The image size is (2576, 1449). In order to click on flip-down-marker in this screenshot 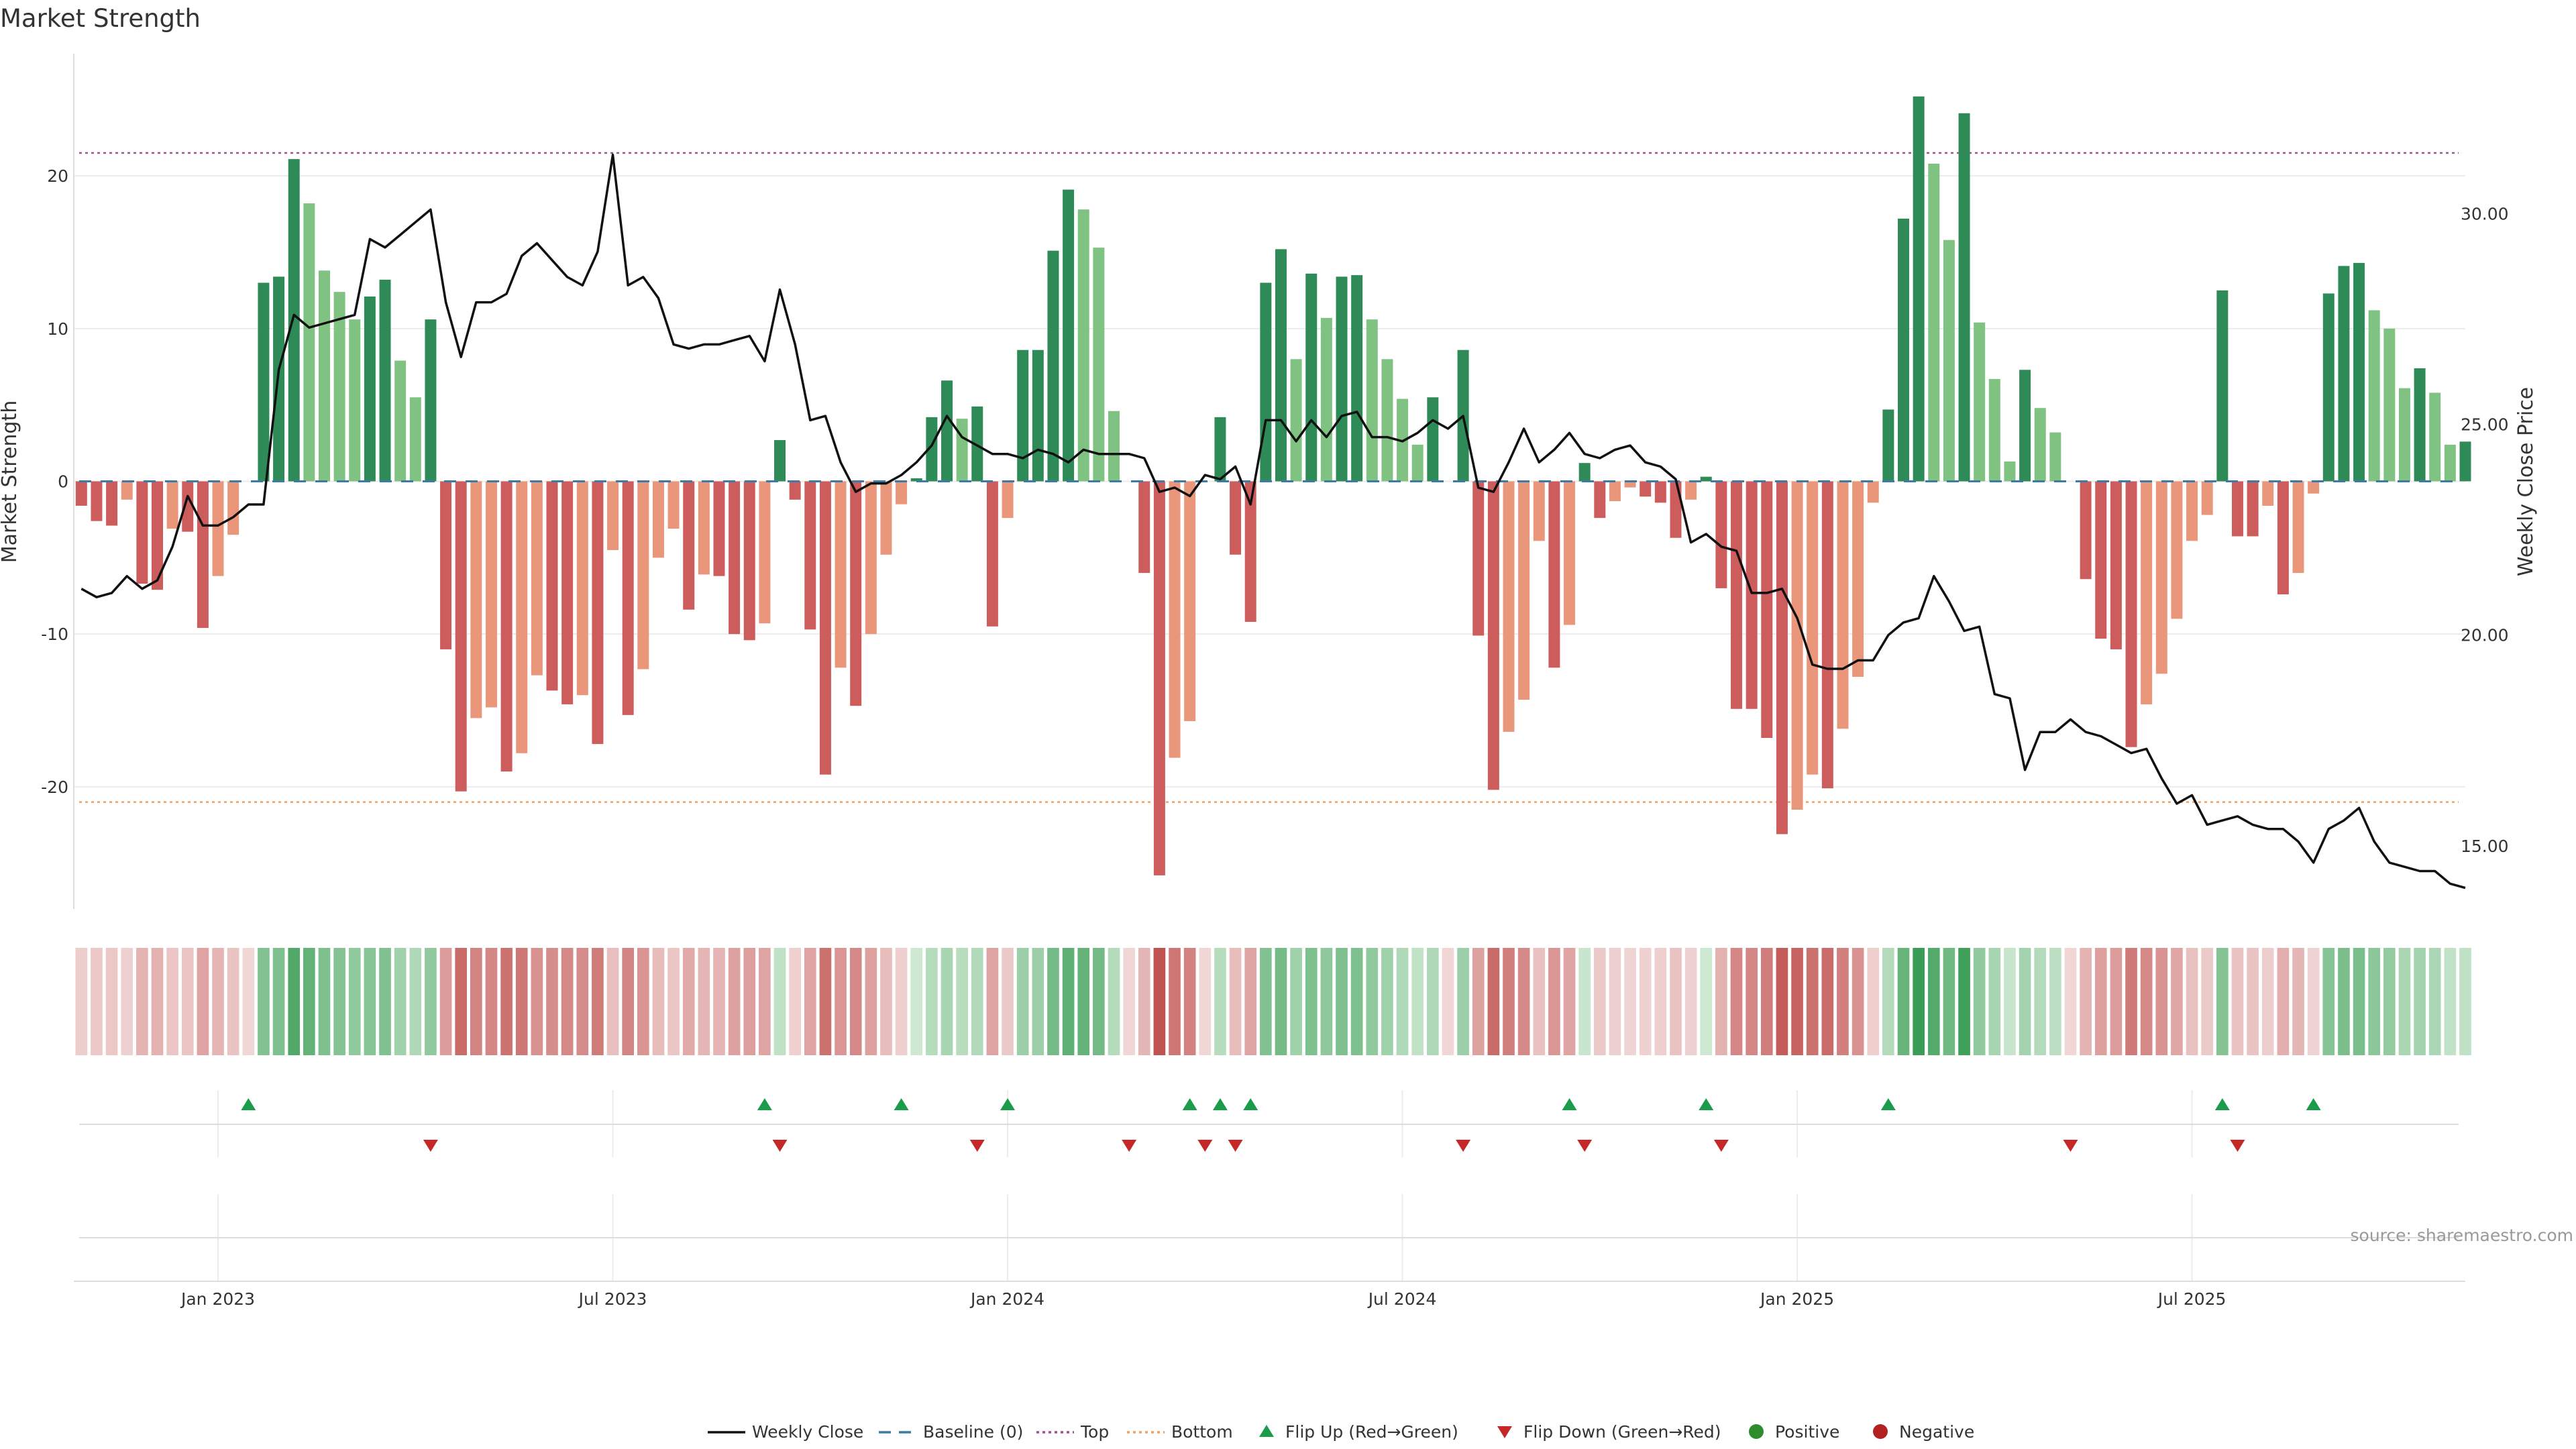, I will do `click(977, 1146)`.